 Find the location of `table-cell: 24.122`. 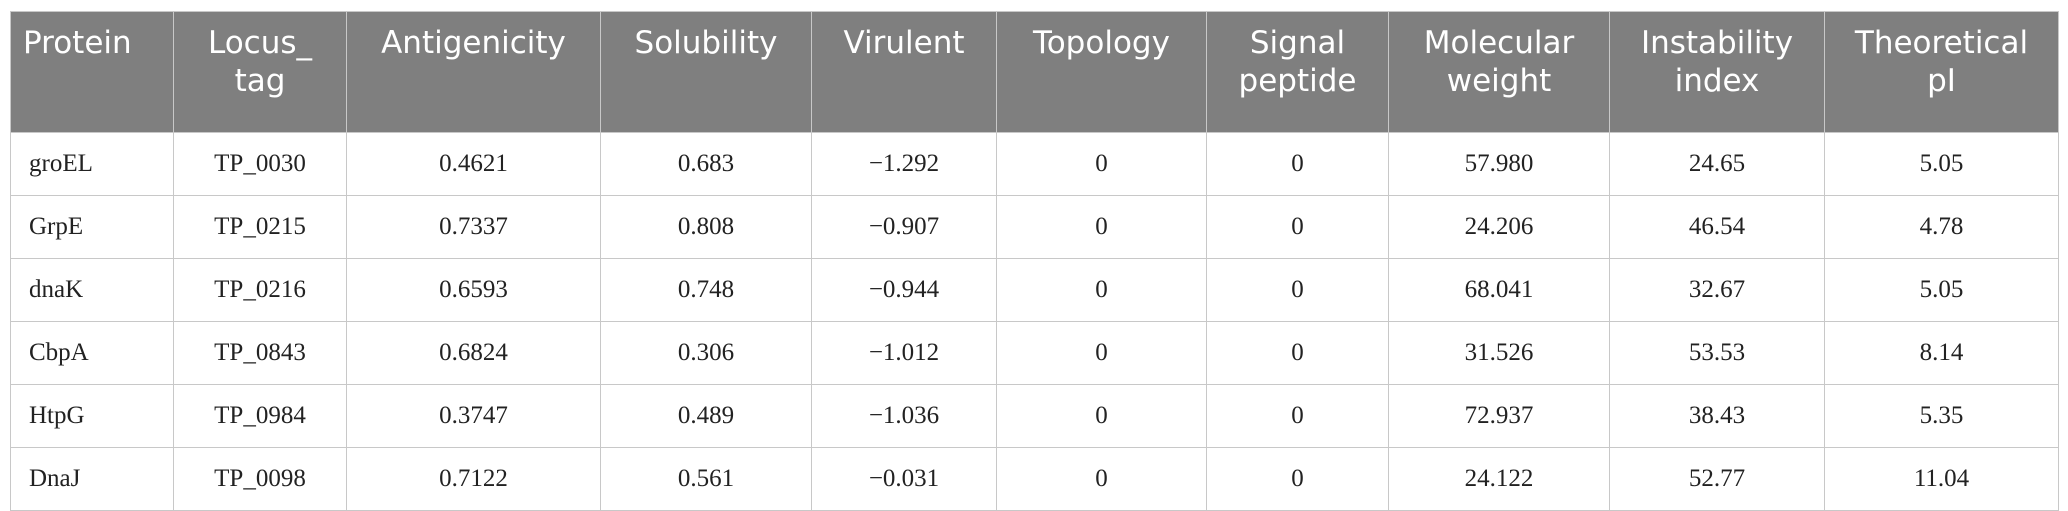

table-cell: 24.122 is located at coordinates (1499, 479).